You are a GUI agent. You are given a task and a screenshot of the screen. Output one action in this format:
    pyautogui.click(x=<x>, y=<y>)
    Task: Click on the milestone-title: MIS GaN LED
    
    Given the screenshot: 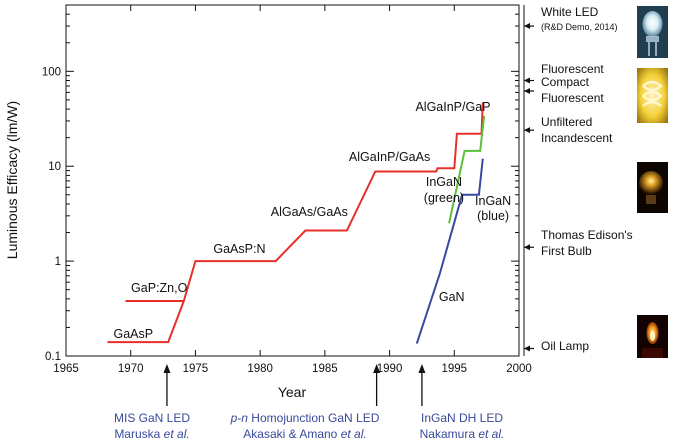 What is the action you would take?
    pyautogui.click(x=152, y=418)
    